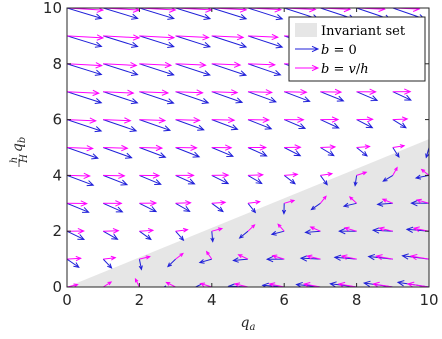  Describe the element at coordinates (307, 49) in the screenshot. I see `legend-arrow-line` at that location.